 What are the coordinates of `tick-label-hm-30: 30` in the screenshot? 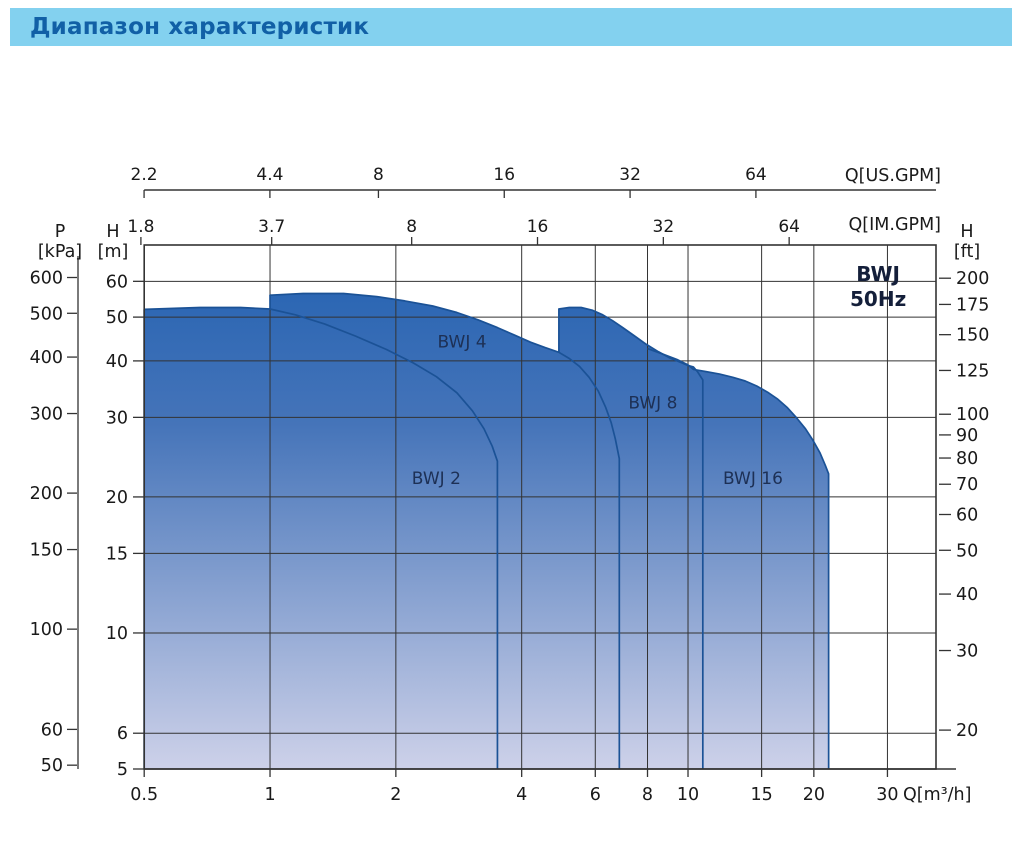 It's located at (117, 418).